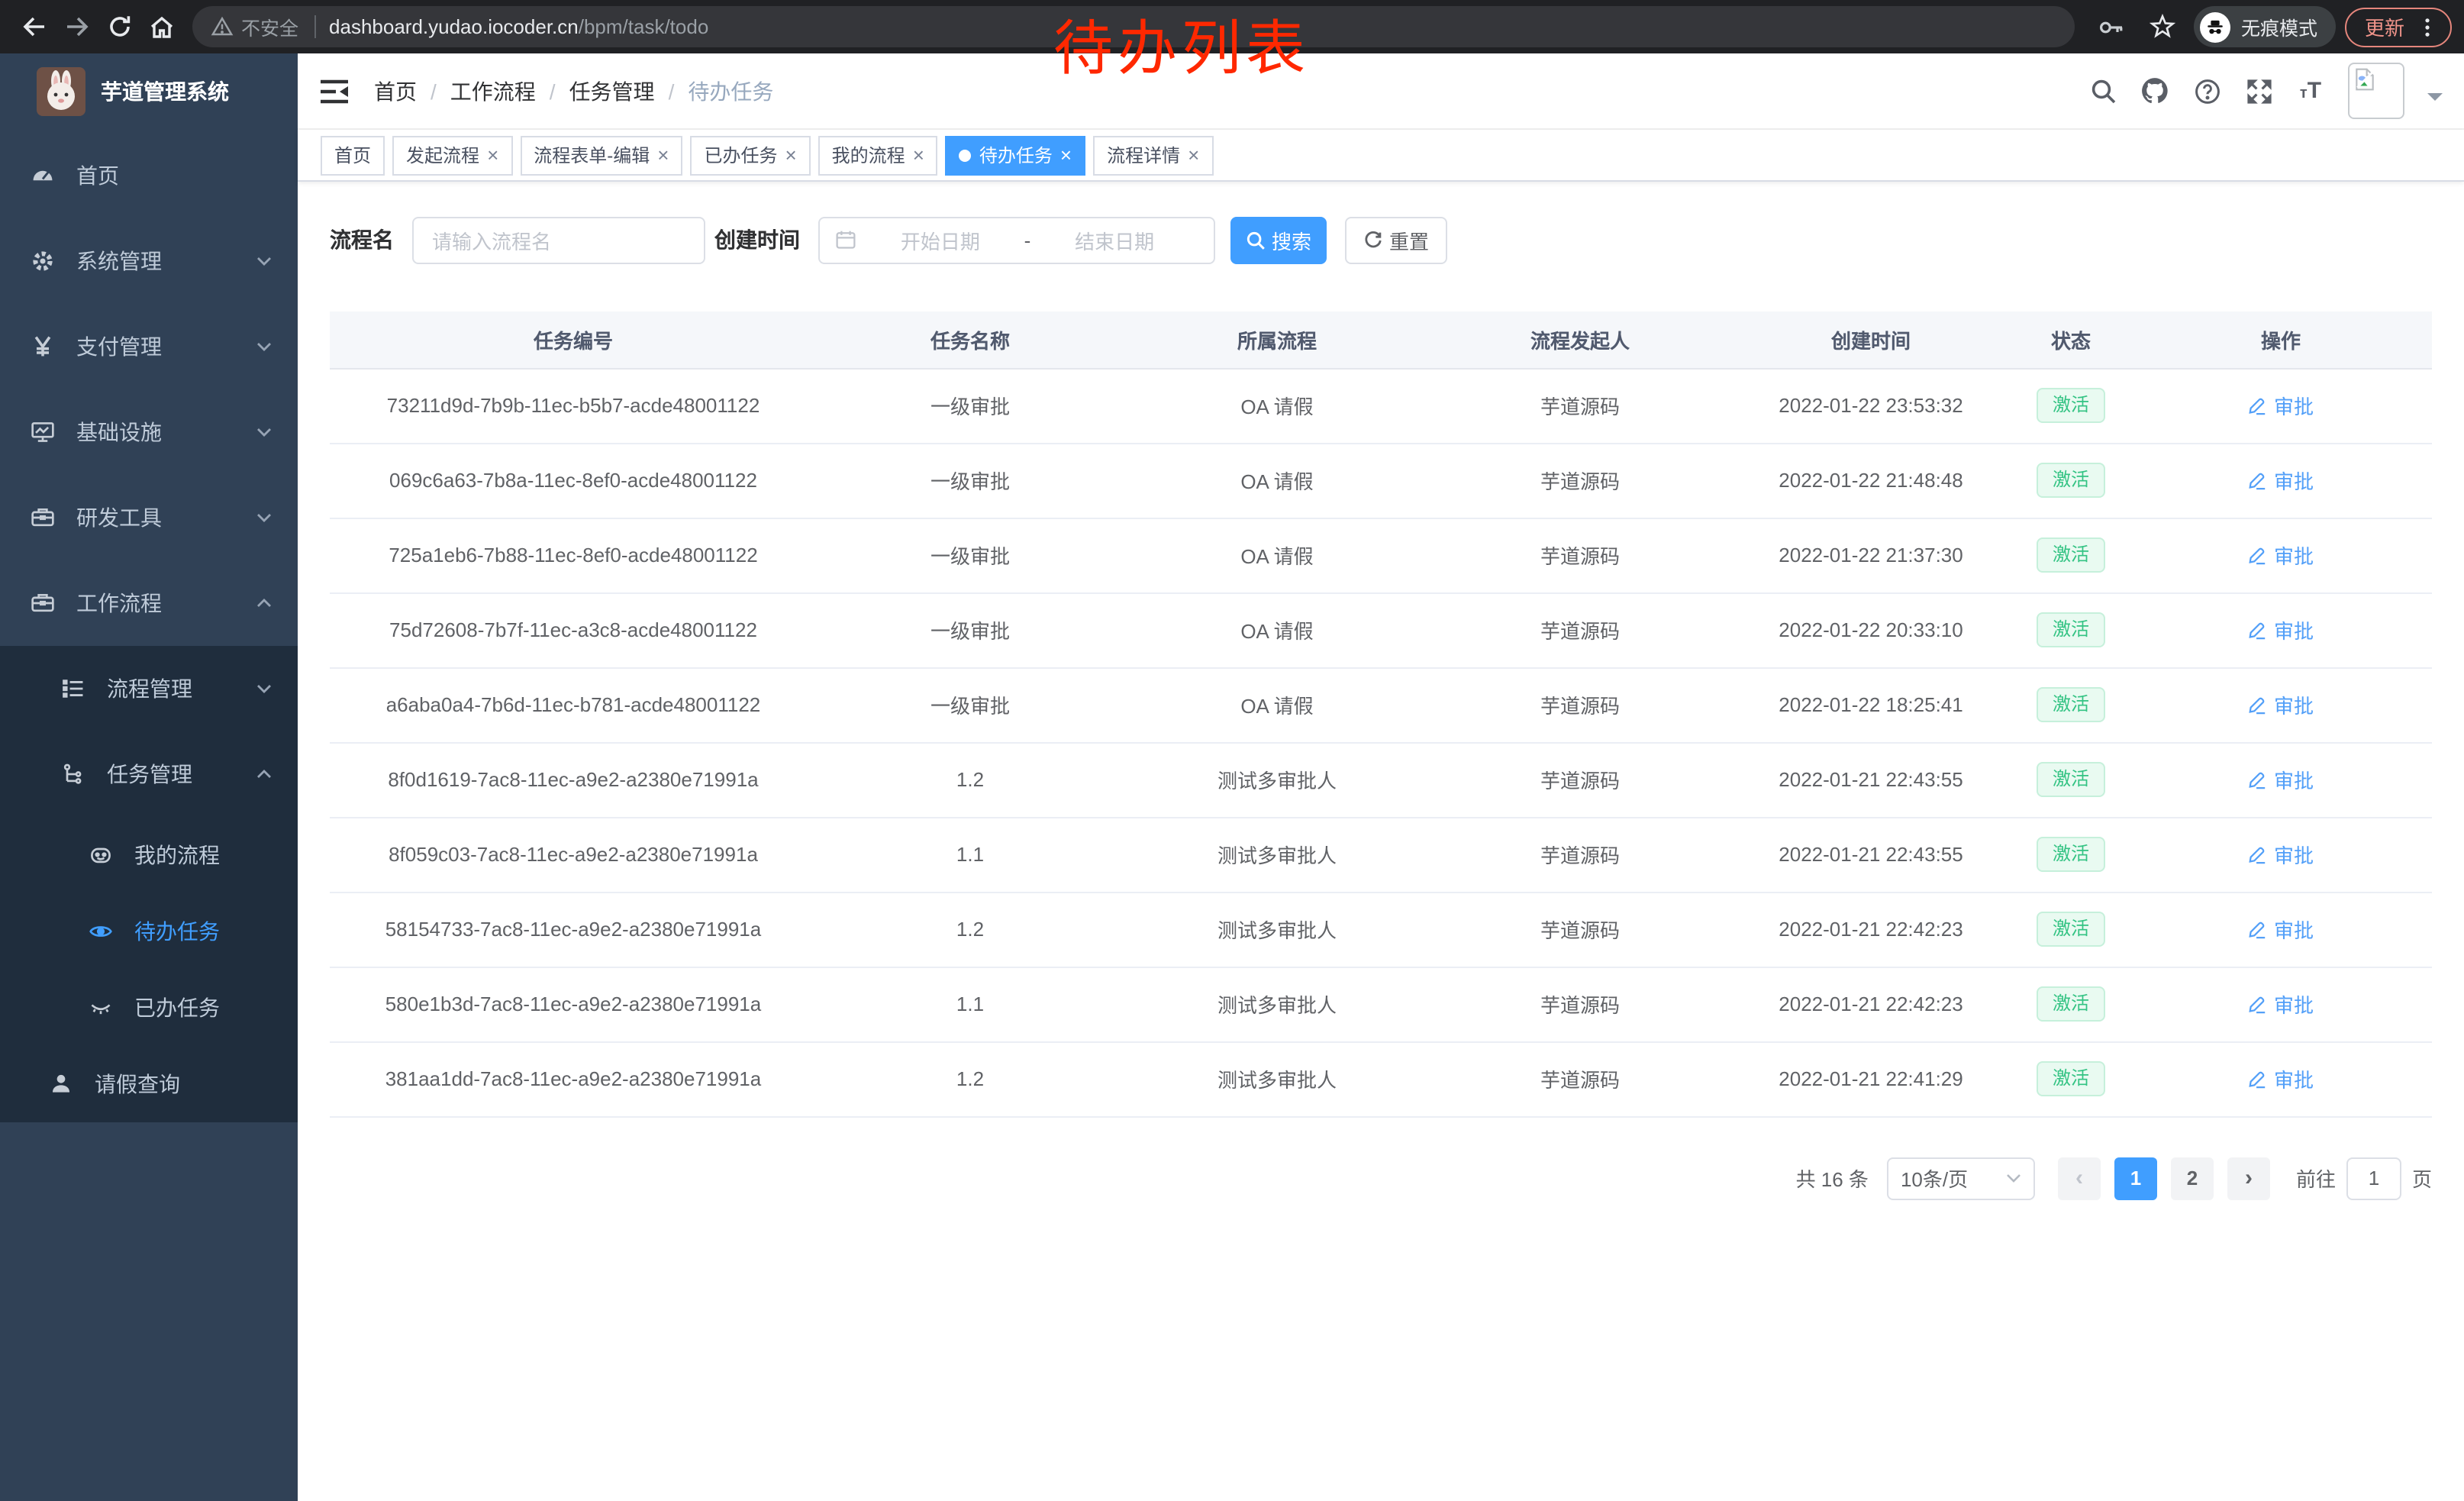 This screenshot has height=1501, width=2464. What do you see at coordinates (493, 91) in the screenshot?
I see `breadcrumb-workflow: 工作流程` at bounding box center [493, 91].